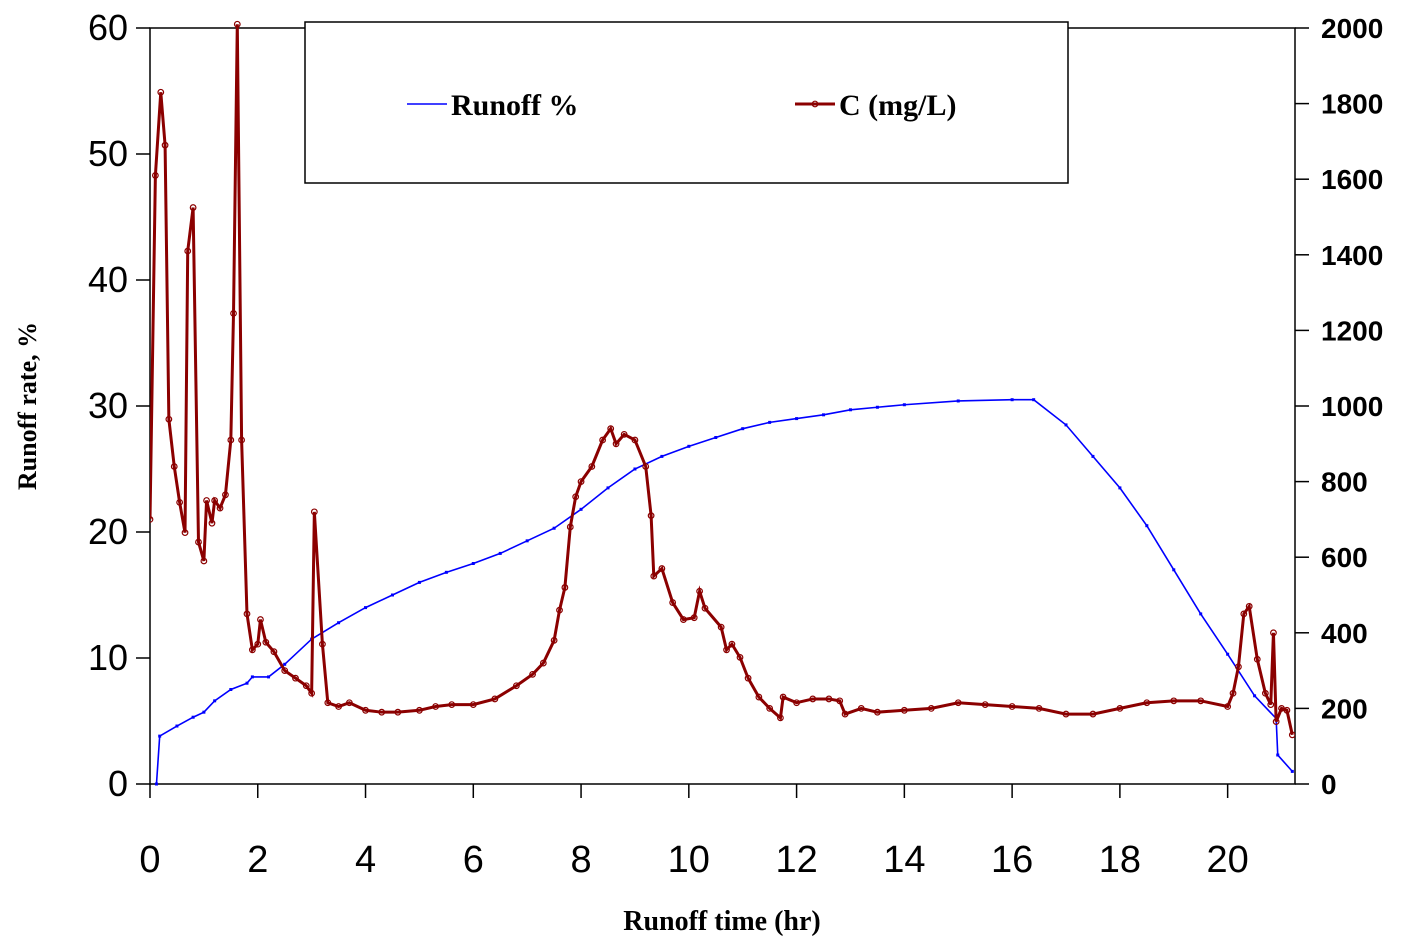  I want to click on x-tick-label: 10, so click(689, 860).